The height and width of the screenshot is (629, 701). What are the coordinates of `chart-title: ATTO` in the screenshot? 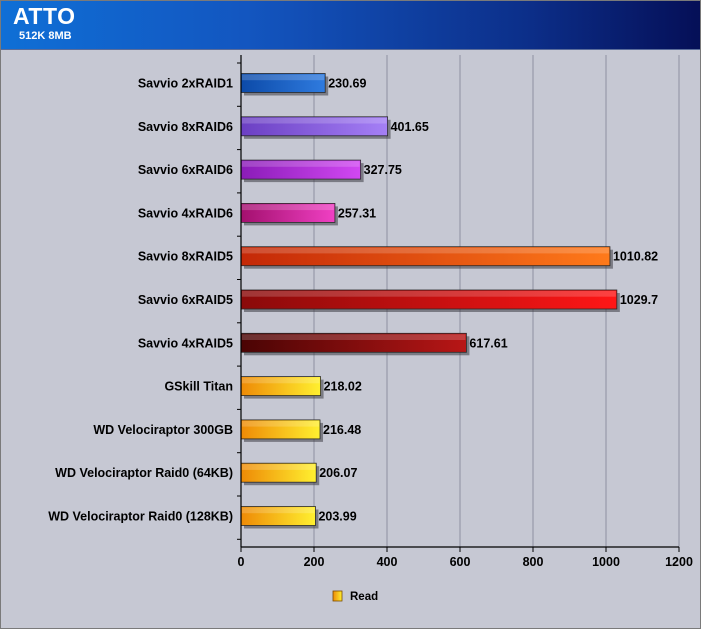 It's located at (44, 16).